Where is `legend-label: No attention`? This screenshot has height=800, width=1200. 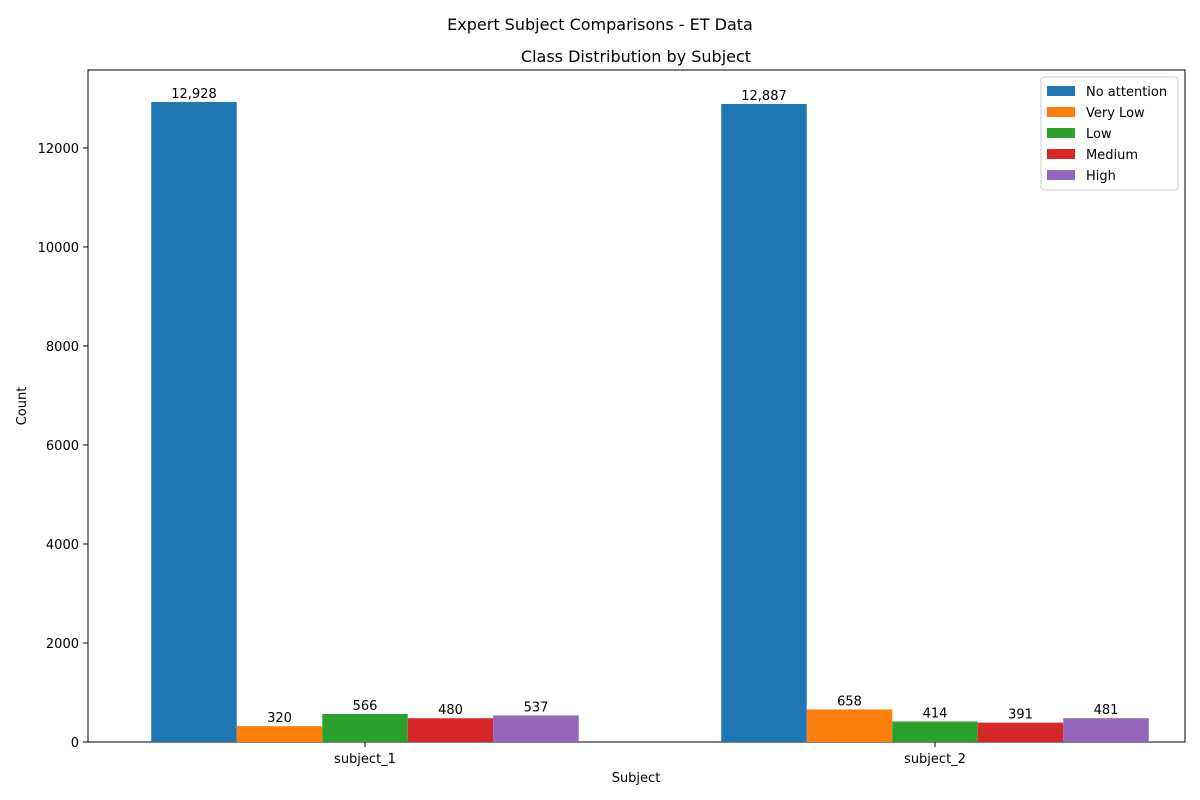 legend-label: No attention is located at coordinates (1126, 92).